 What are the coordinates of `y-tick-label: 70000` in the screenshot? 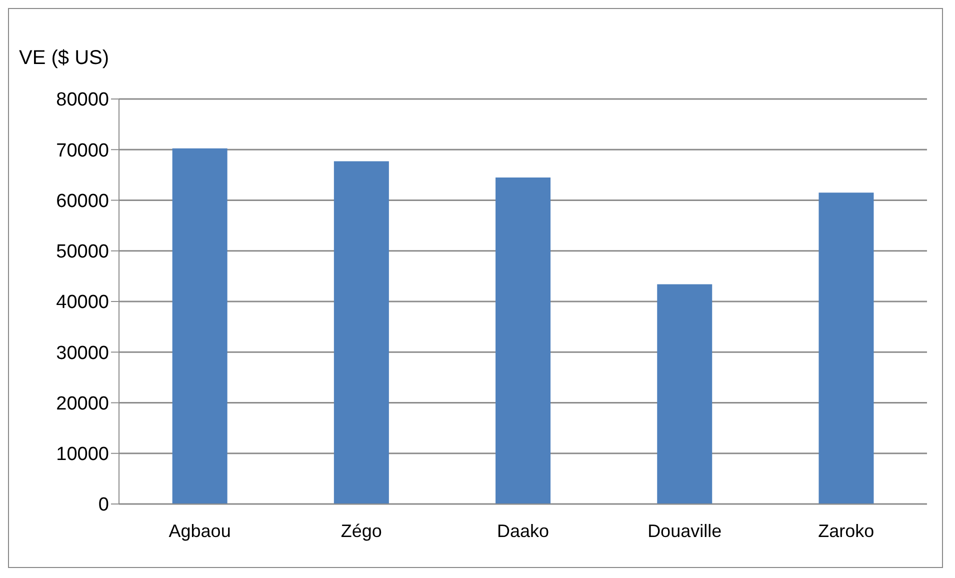 It's located at (82, 151).